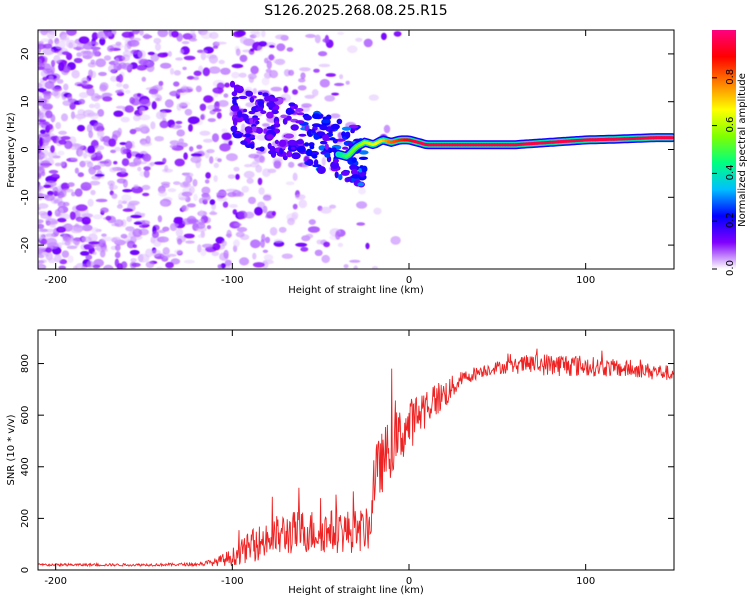  Describe the element at coordinates (356, 290) in the screenshot. I see `heatmap-x-label: Height of straight line (km)` at that location.